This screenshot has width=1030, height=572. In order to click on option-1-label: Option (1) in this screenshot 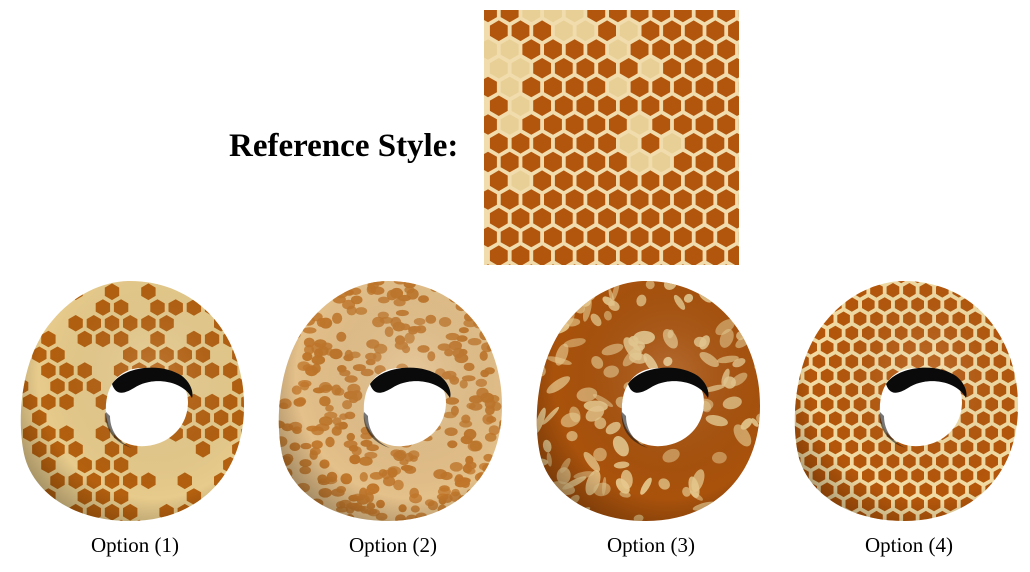, I will do `click(135, 545)`.